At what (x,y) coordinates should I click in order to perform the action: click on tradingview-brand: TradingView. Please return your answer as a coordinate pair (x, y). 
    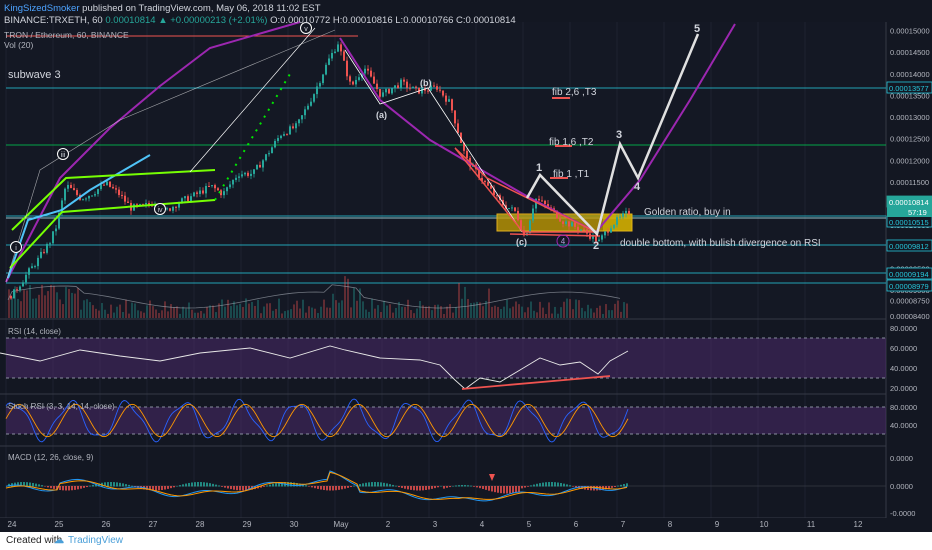
    Looking at the image, I should click on (96, 540).